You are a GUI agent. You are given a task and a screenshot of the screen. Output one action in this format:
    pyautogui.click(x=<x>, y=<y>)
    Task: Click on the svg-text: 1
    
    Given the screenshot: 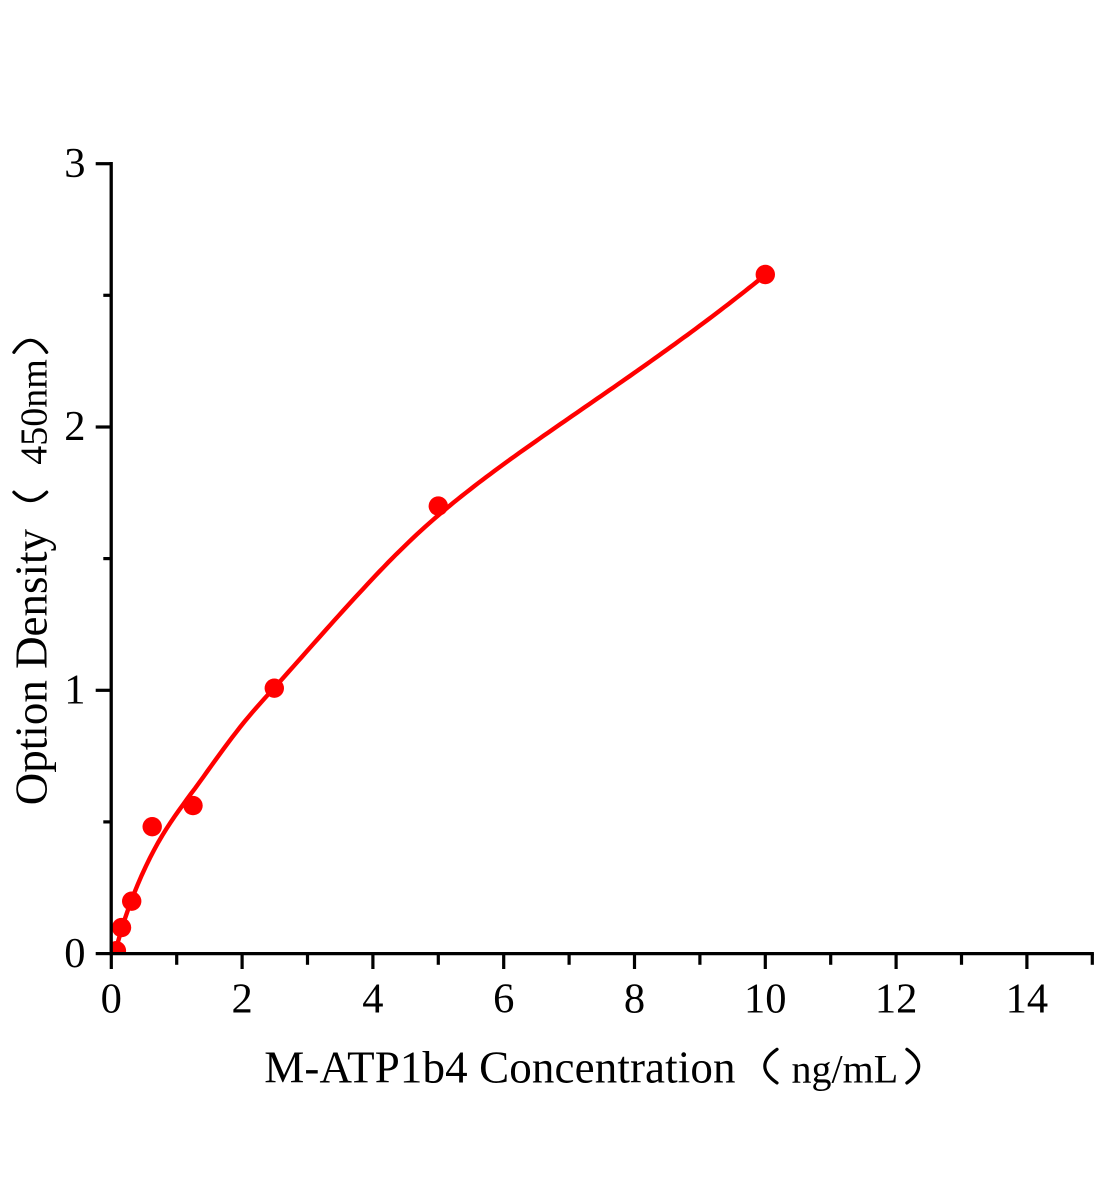 What is the action you would take?
    pyautogui.click(x=74, y=690)
    